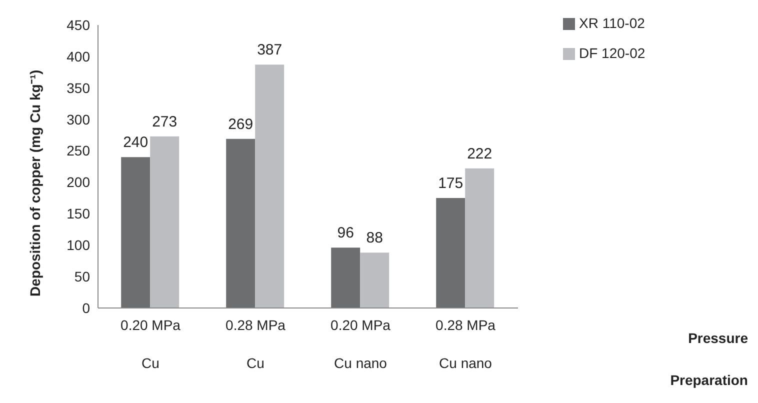 Image resolution: width=758 pixels, height=403 pixels. Describe the element at coordinates (612, 53) in the screenshot. I see `legend-label: DF 120-02` at that location.